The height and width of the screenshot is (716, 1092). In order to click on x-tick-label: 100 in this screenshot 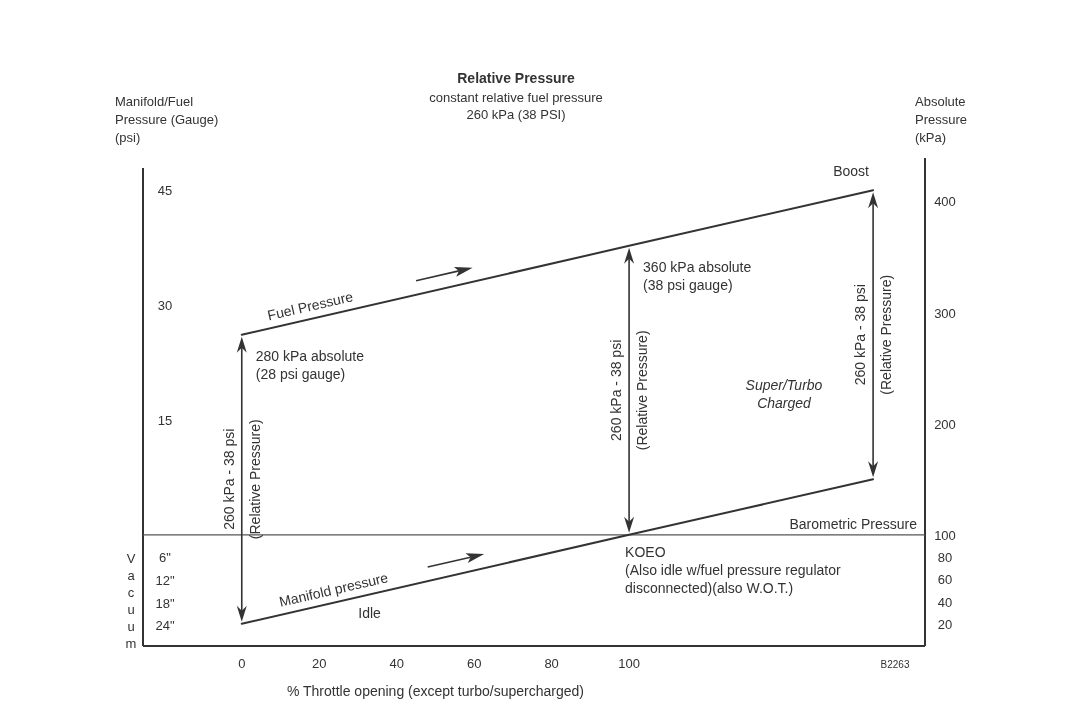, I will do `click(629, 663)`.